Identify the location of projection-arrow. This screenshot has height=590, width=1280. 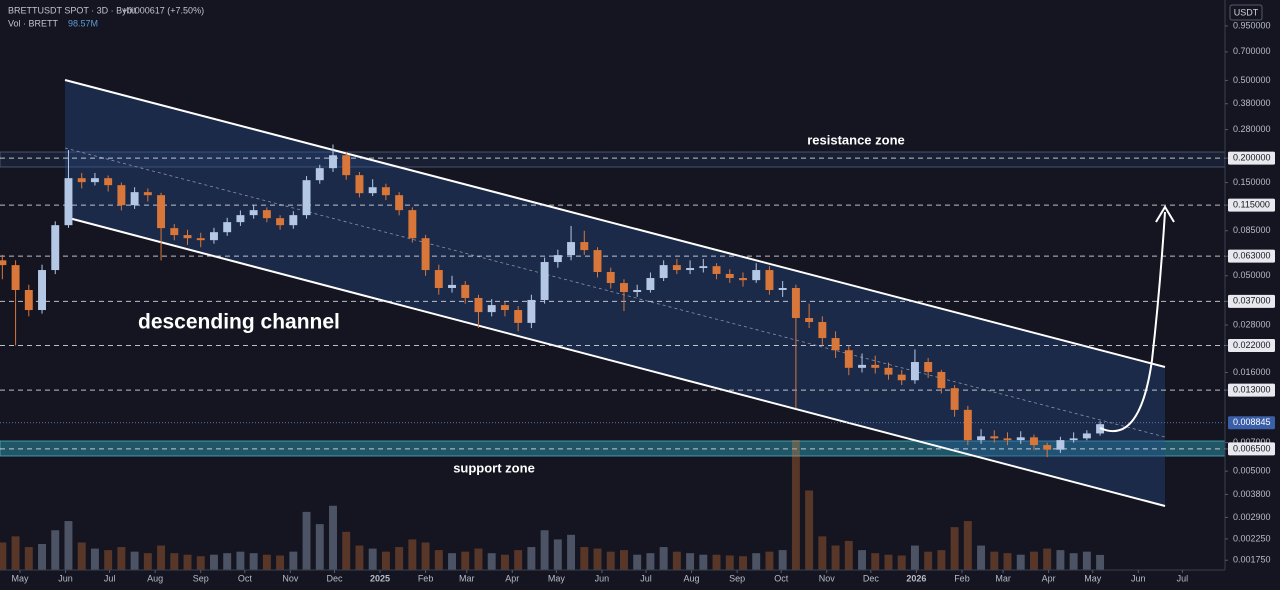
(1132, 322).